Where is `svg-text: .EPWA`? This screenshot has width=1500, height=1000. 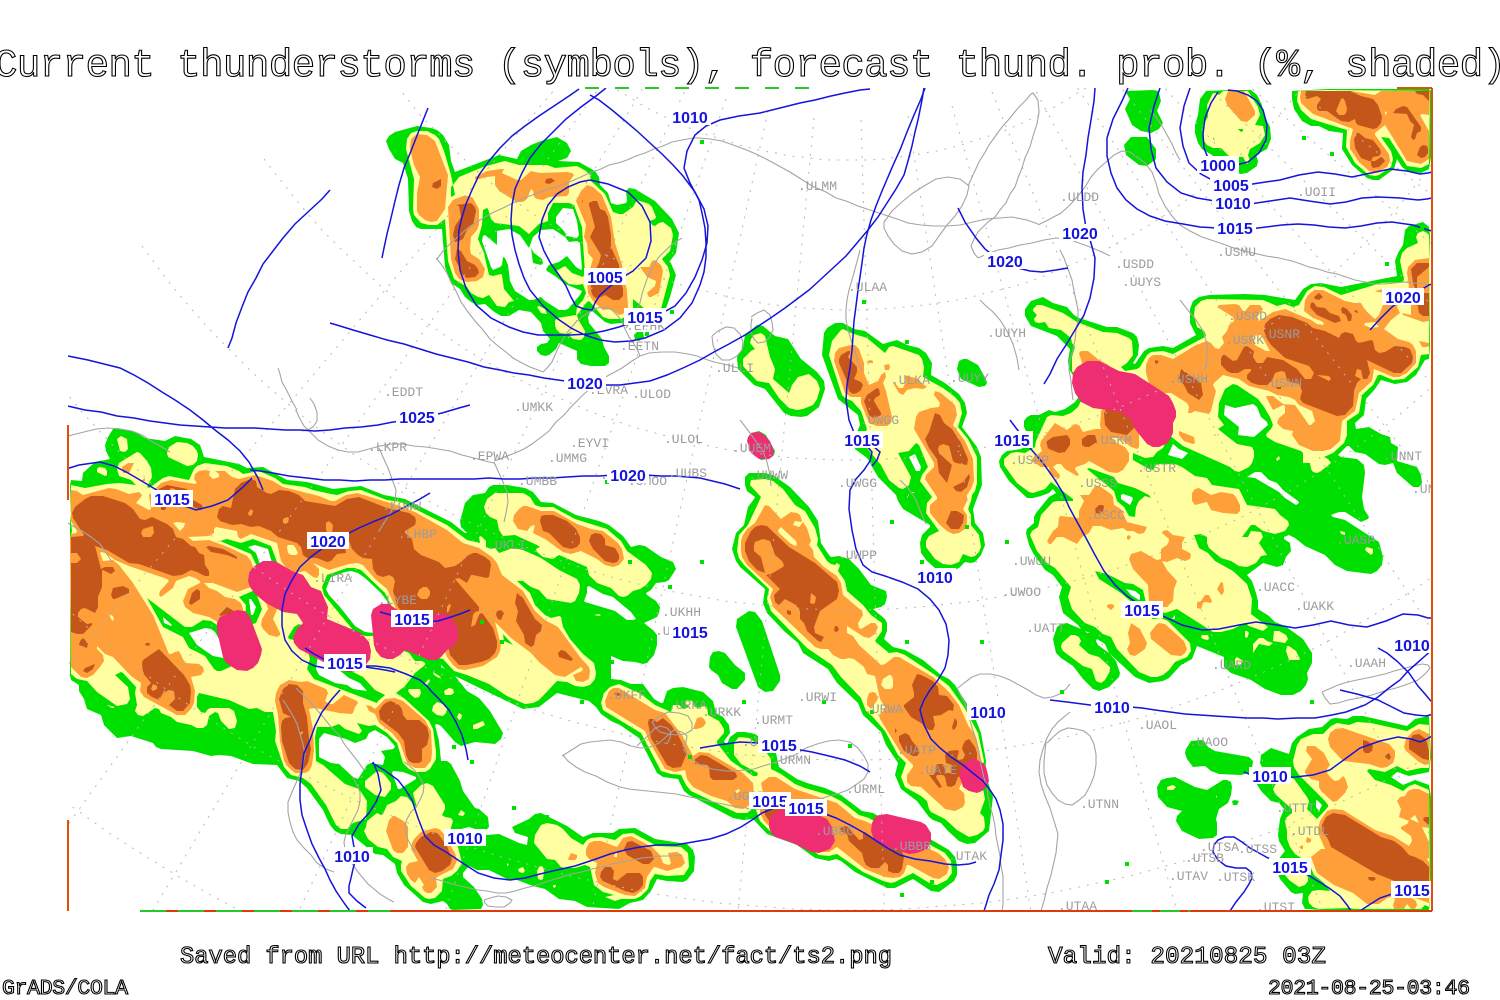
svg-text: .EPWA is located at coordinates (489, 456).